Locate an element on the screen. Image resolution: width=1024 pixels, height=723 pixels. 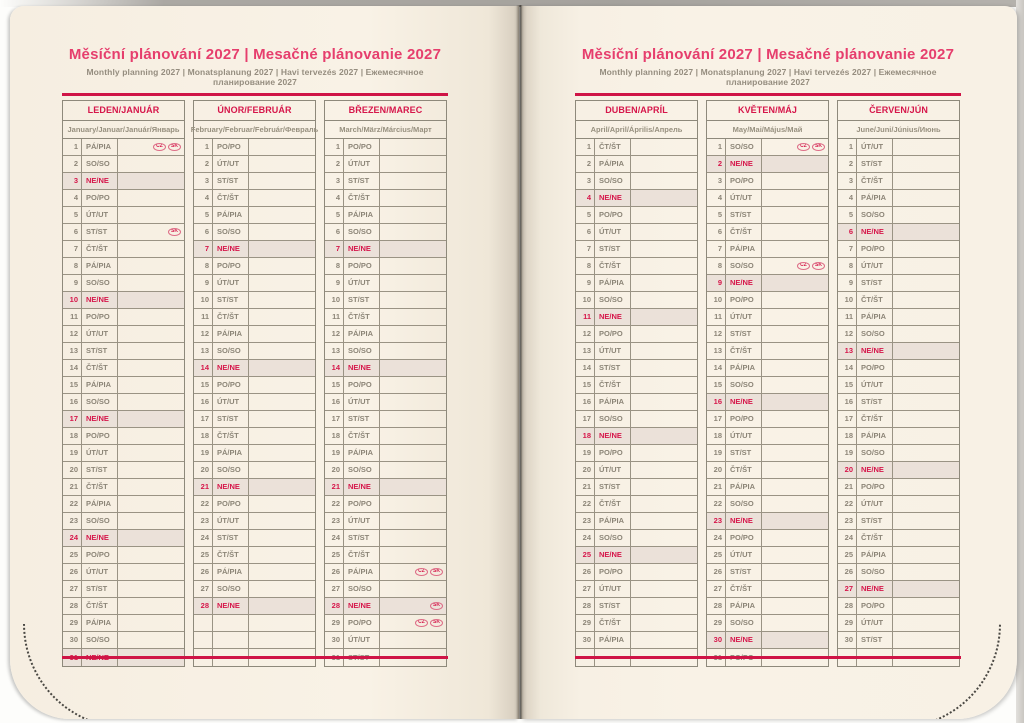
day-row: 5 PO/PO is located at coordinates (636, 215).